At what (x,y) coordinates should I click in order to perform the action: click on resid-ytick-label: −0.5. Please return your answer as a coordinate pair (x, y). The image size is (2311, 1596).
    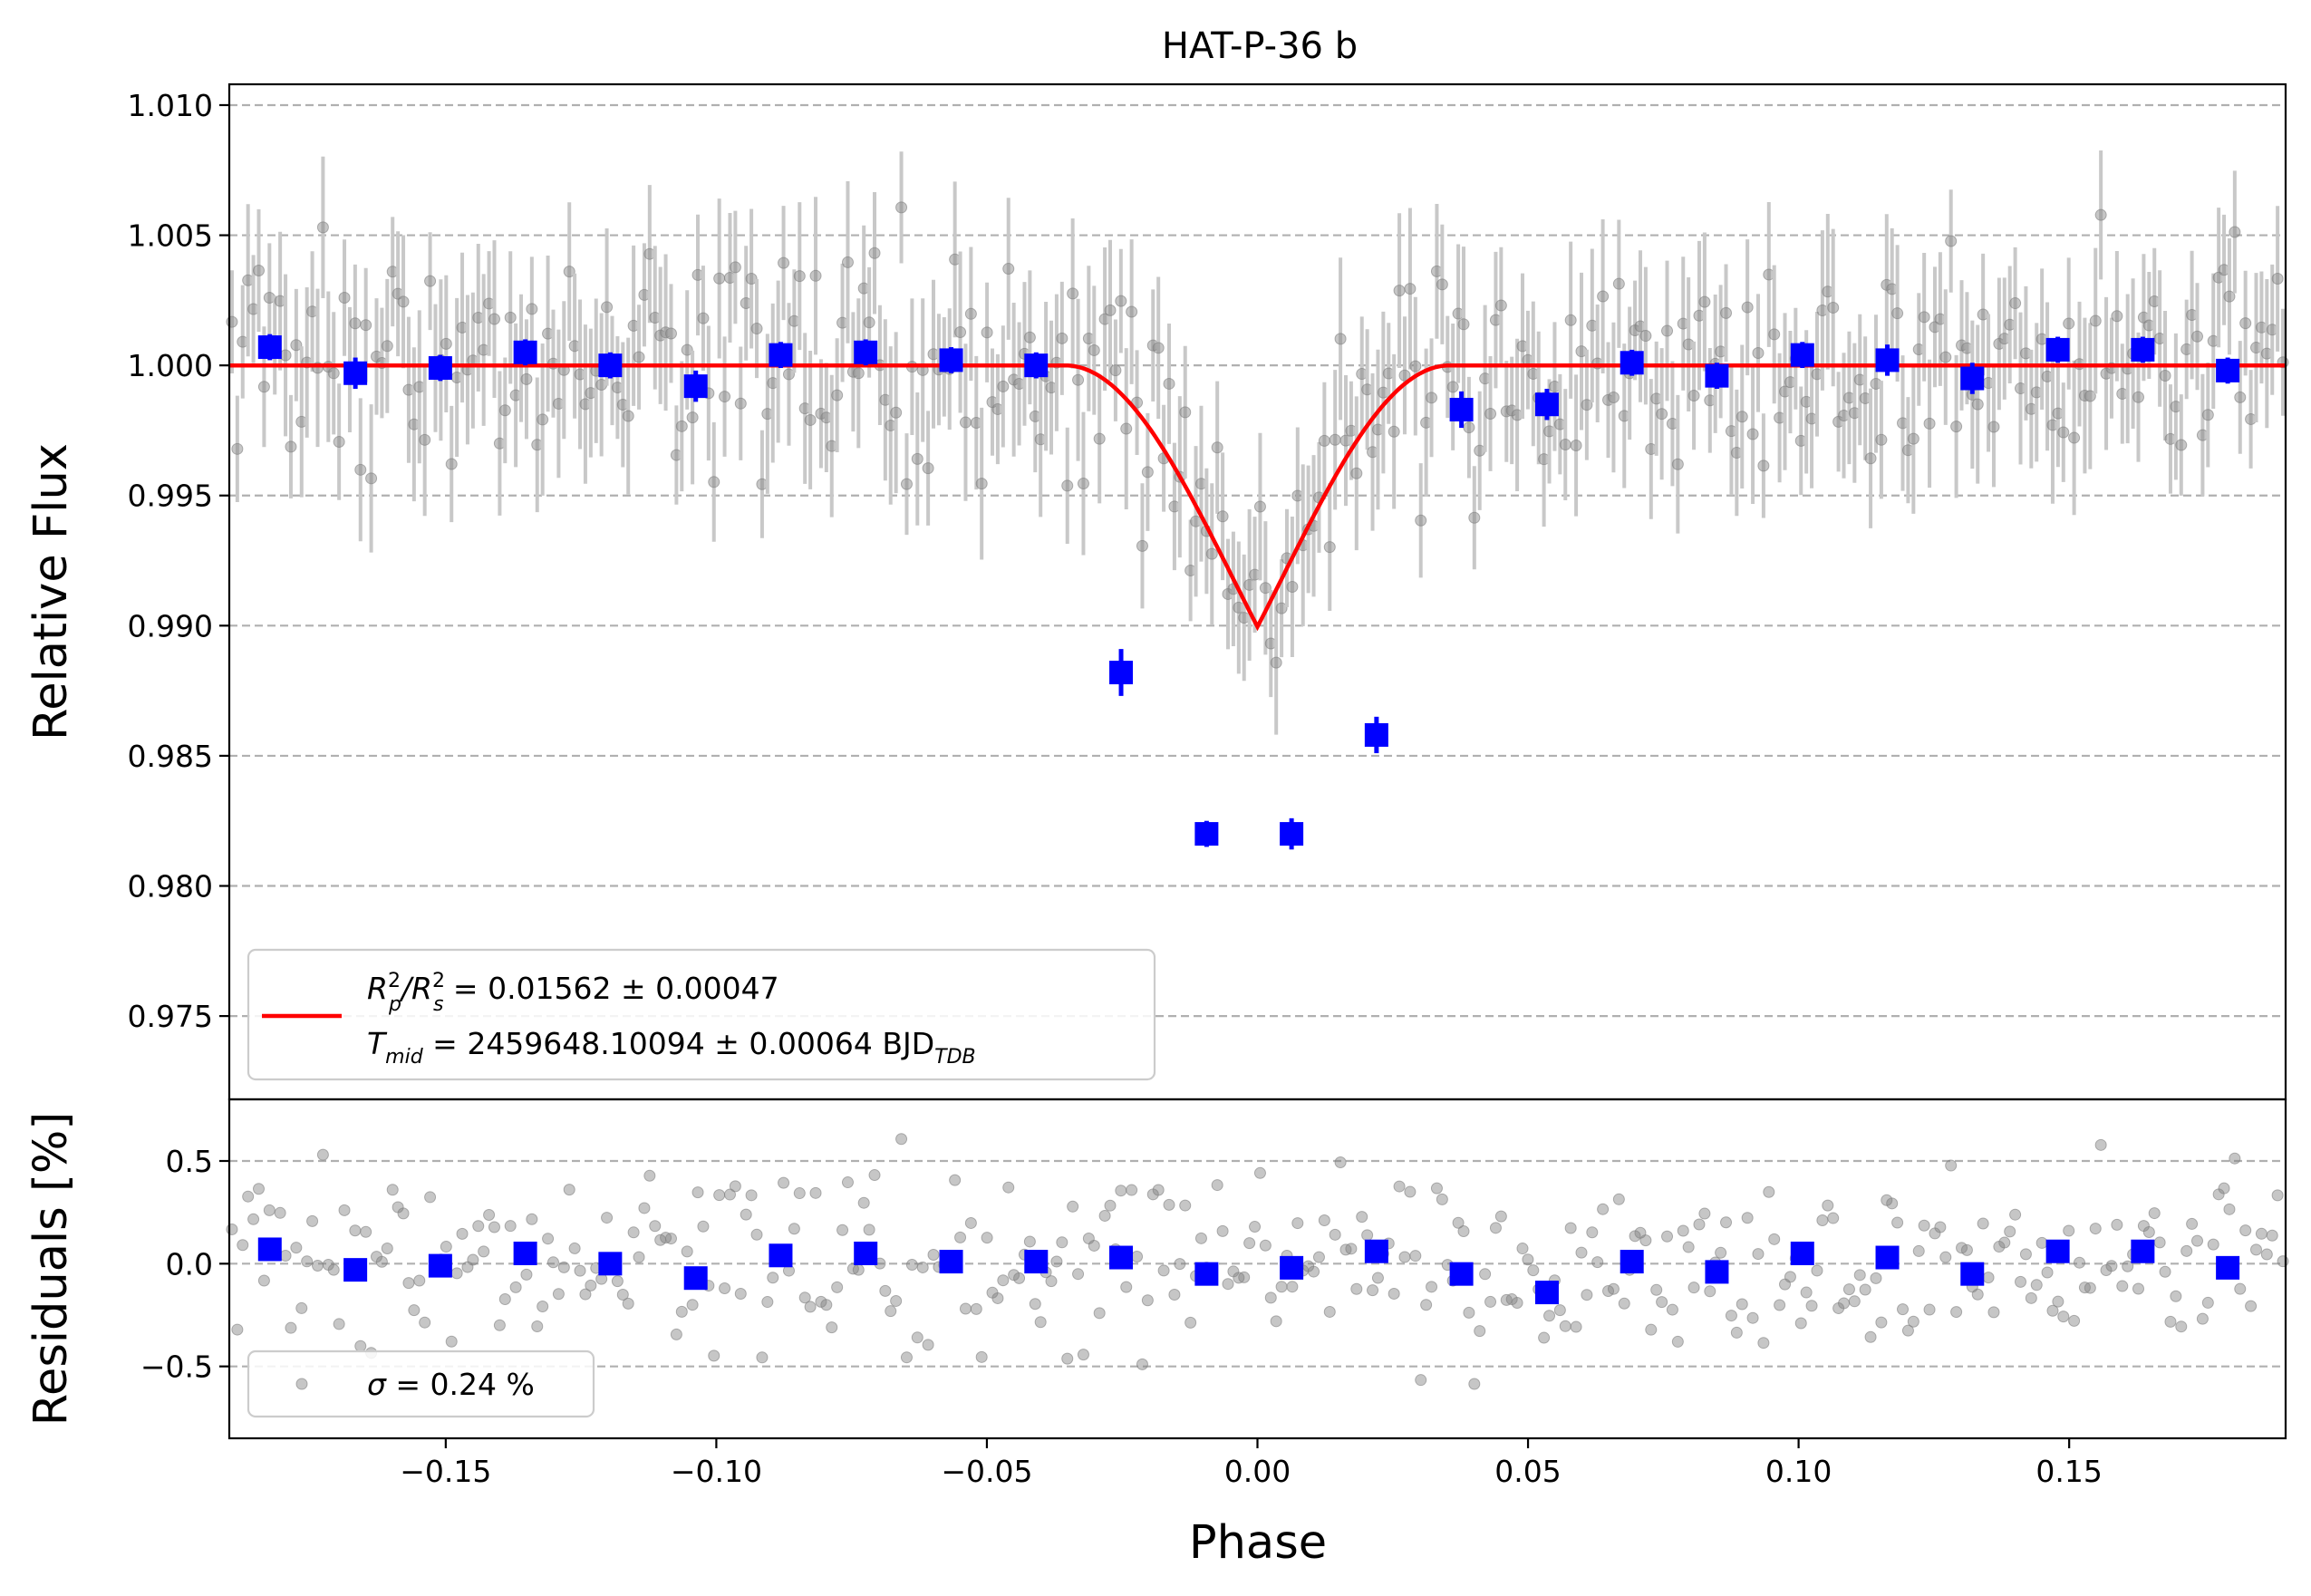
    Looking at the image, I should click on (176, 1367).